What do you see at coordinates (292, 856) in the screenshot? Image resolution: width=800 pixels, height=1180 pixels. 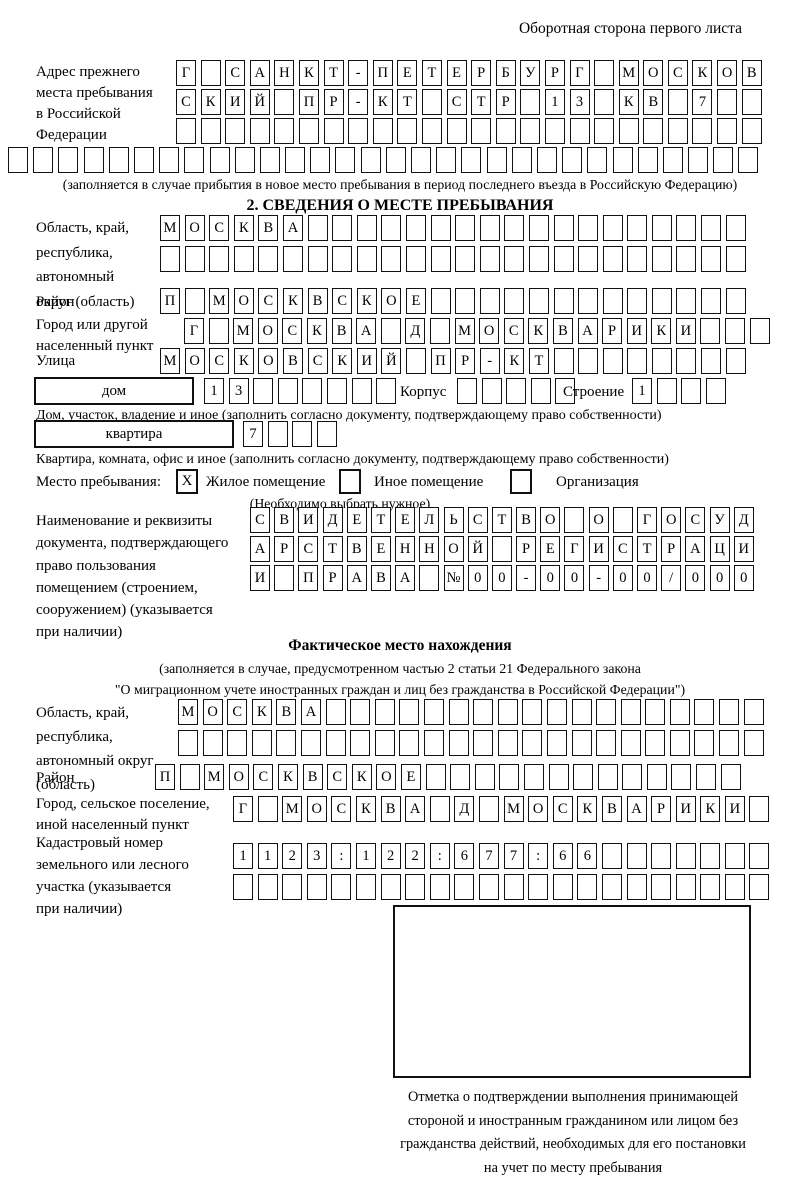 I see `char-cell: 2` at bounding box center [292, 856].